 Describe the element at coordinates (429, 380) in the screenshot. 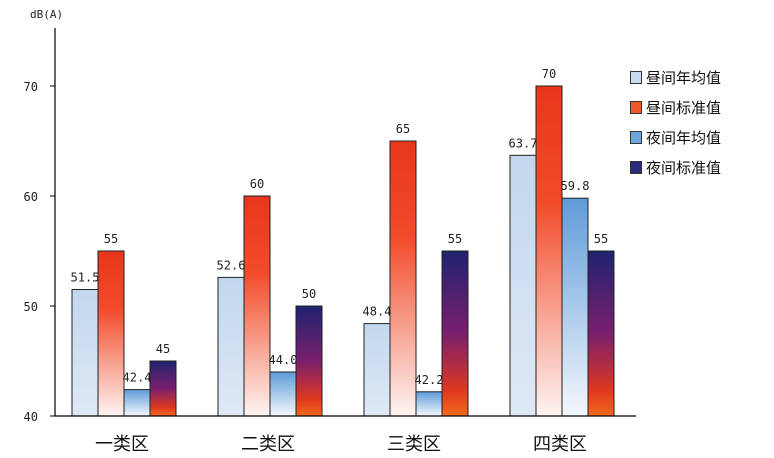

I see `data-label-night-avg-3: 42.2` at that location.